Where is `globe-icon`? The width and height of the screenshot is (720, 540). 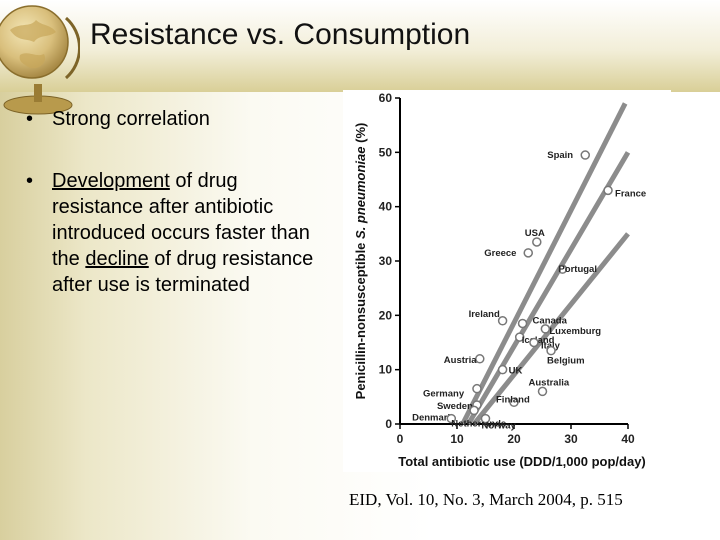 globe-icon is located at coordinates (40, 60).